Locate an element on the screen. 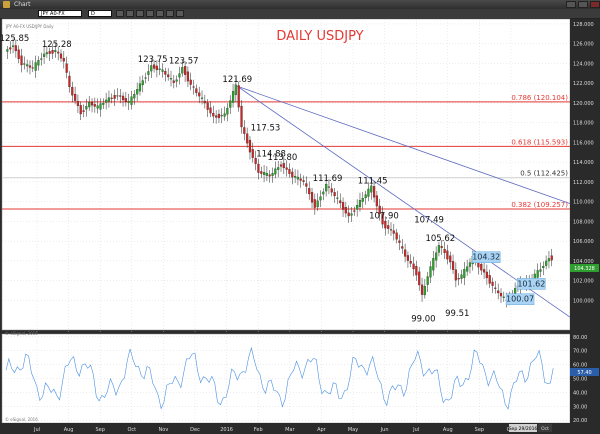  symbol-input: JPY A0-FX is located at coordinates (60, 13).